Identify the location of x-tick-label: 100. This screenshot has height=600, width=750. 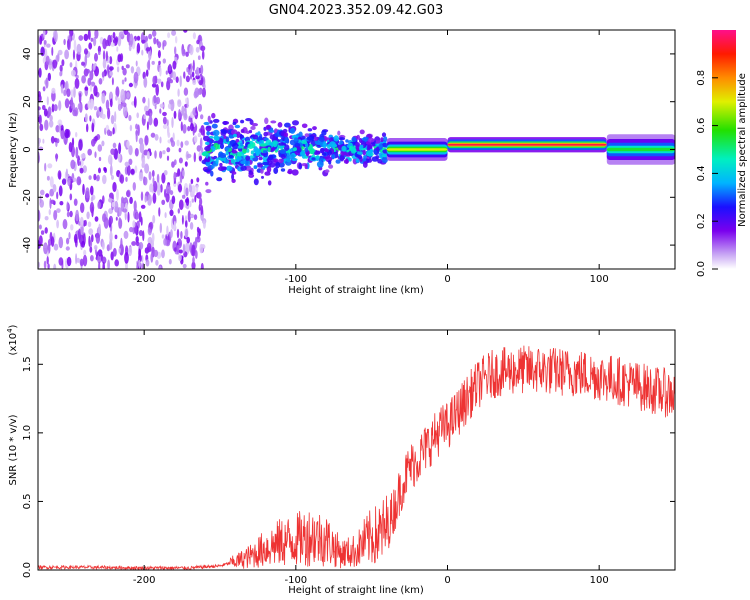
(599, 279).